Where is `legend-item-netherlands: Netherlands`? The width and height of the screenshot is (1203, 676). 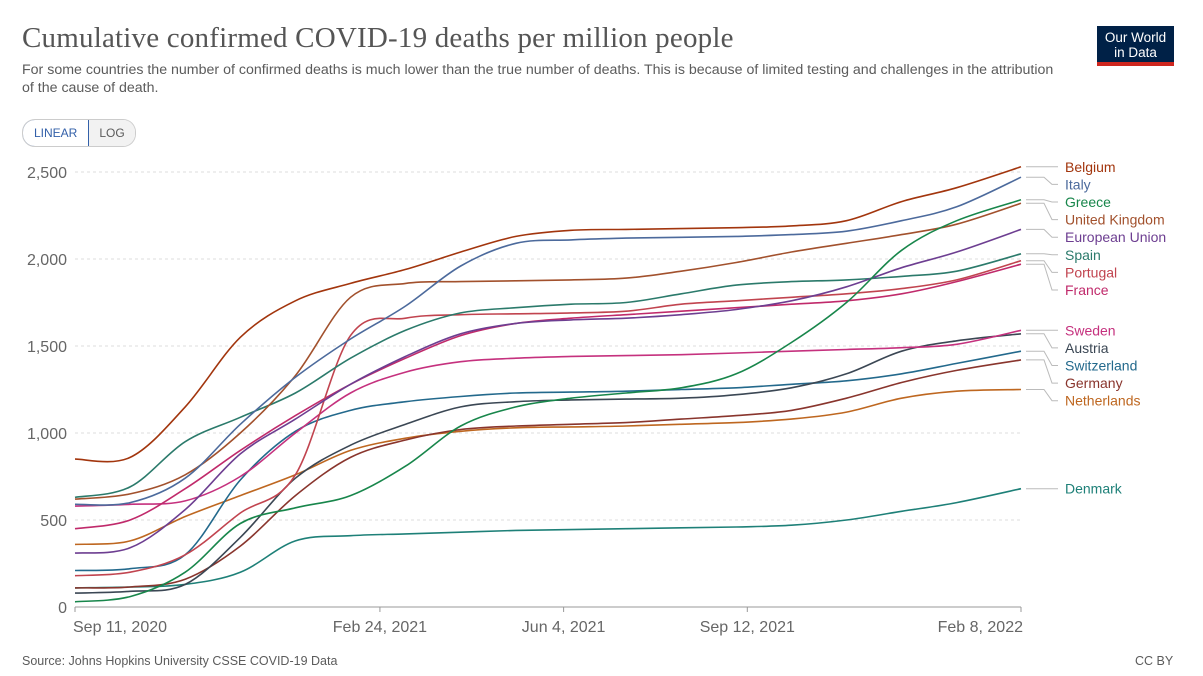
legend-item-netherlands: Netherlands is located at coordinates (1083, 399).